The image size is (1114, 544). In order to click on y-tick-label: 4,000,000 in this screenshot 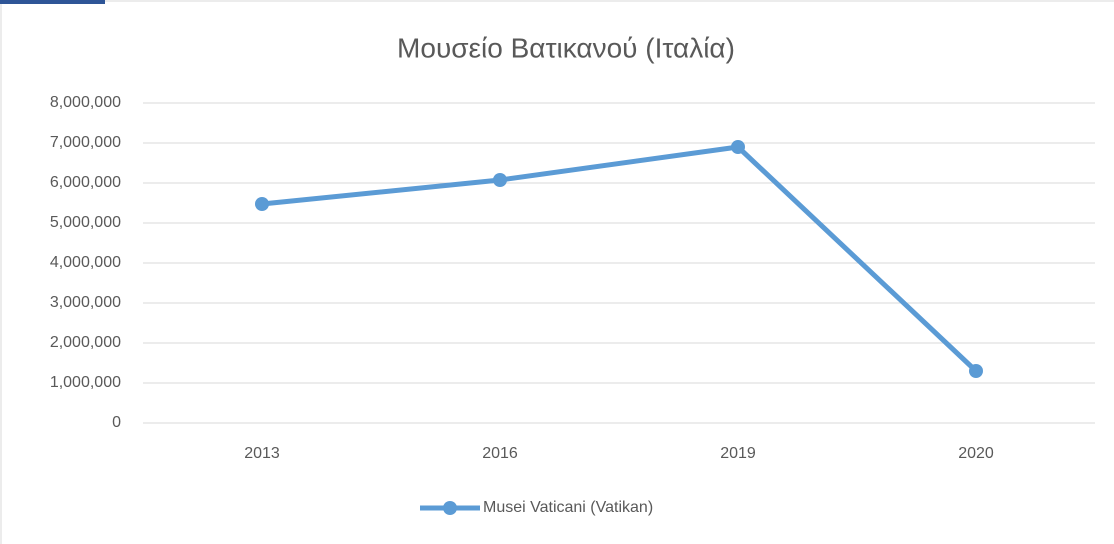, I will do `click(85, 262)`.